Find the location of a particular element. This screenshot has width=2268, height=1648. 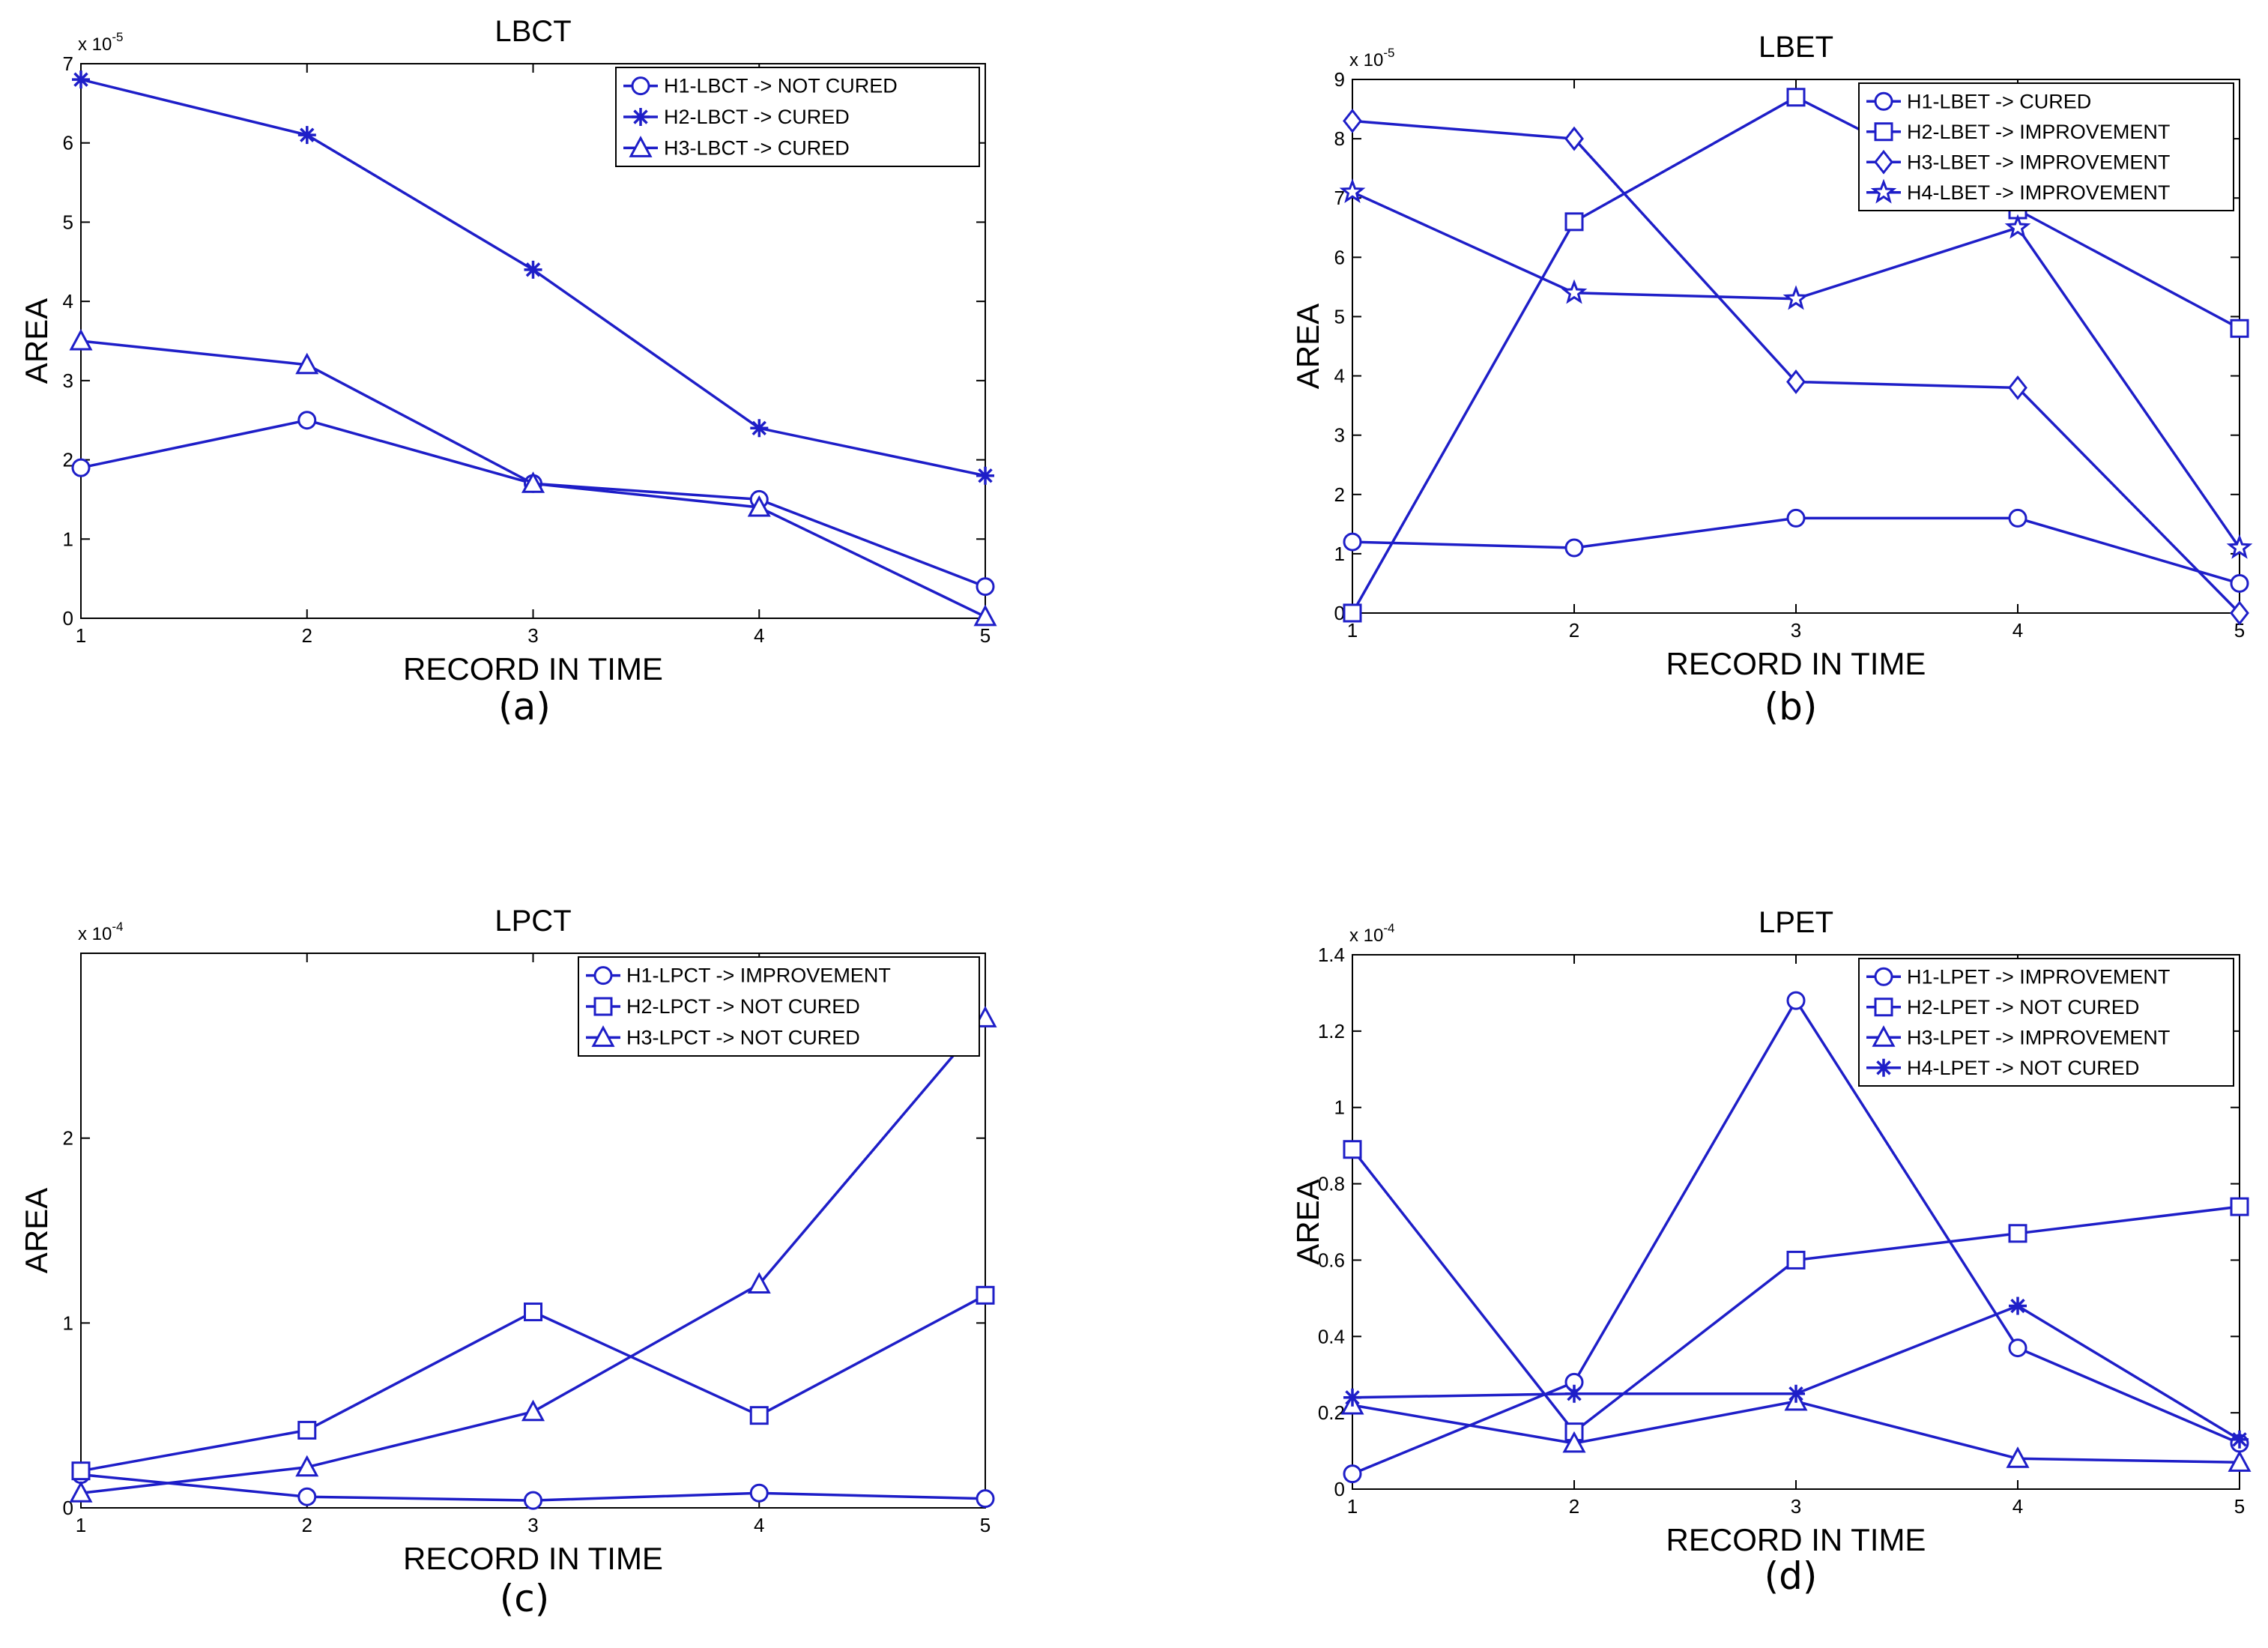

legend-entry: H4-LBET -> IMPROVEMENT is located at coordinates (2038, 192).